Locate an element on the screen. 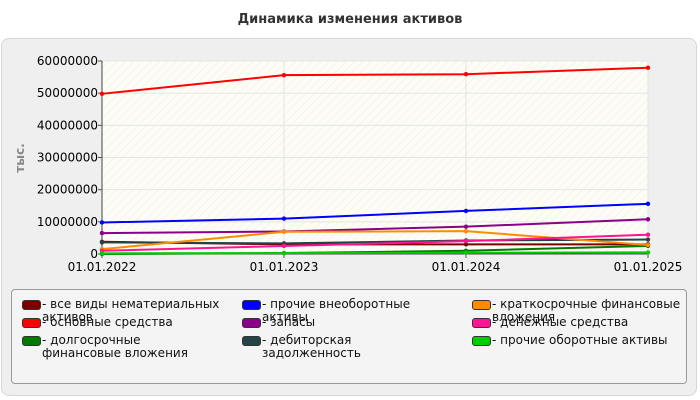  legend-label: - основные средства is located at coordinates (107, 322).